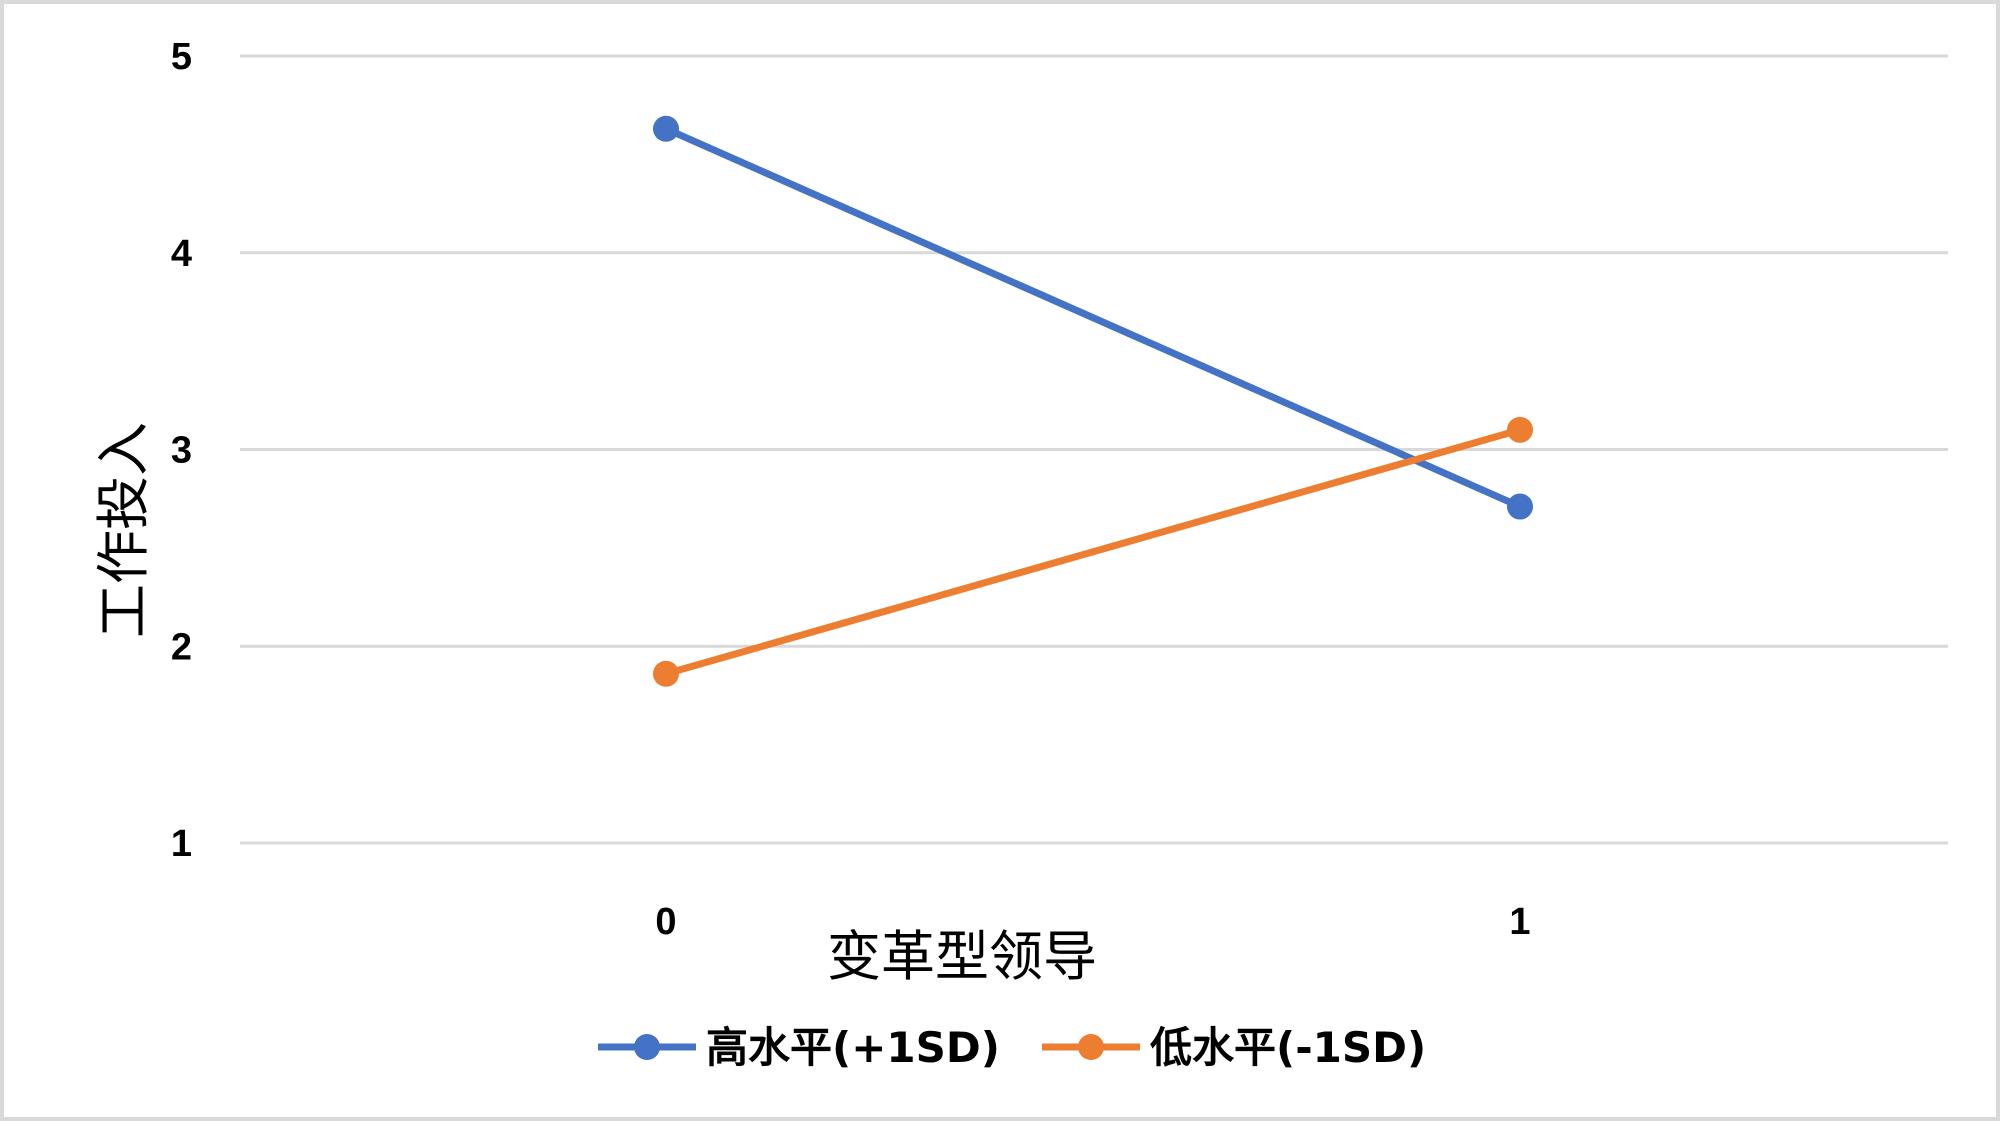 The width and height of the screenshot is (2000, 1121). I want to click on x-axis-title: 变革型领导, so click(962, 956).